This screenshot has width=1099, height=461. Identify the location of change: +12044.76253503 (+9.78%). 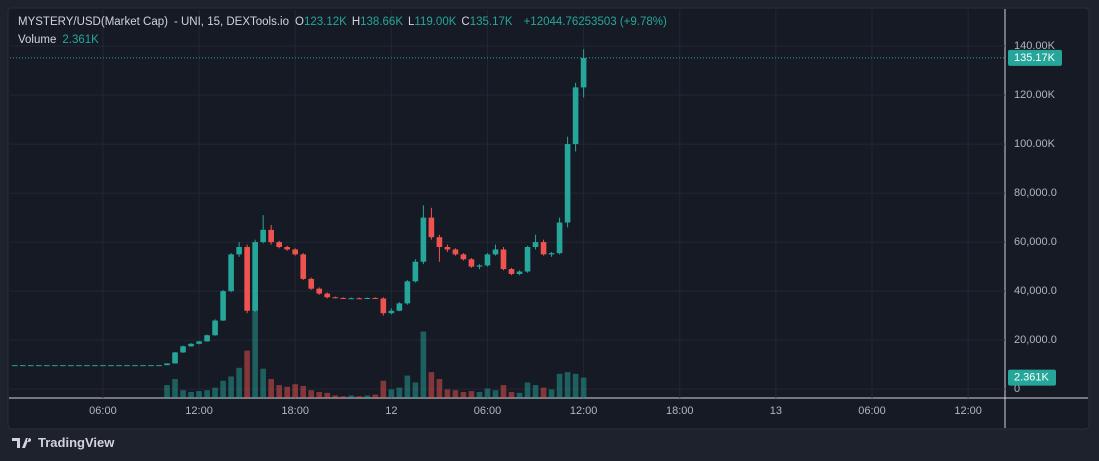
(595, 22).